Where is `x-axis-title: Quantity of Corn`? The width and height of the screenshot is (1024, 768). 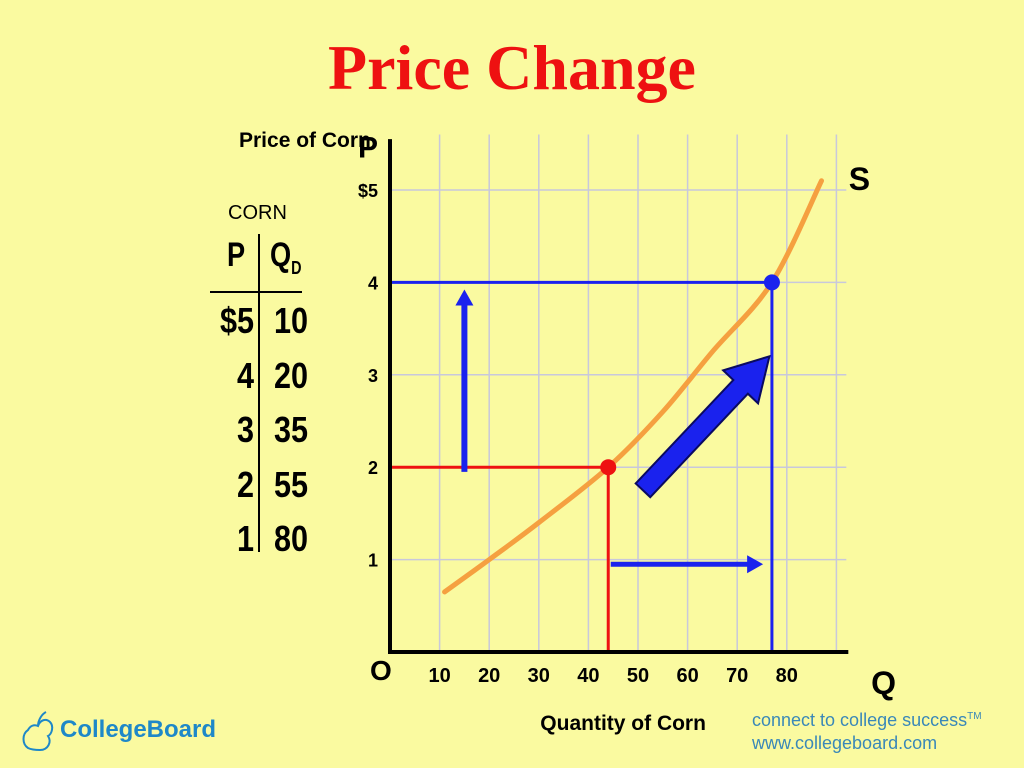
x-axis-title: Quantity of Corn is located at coordinates (623, 723).